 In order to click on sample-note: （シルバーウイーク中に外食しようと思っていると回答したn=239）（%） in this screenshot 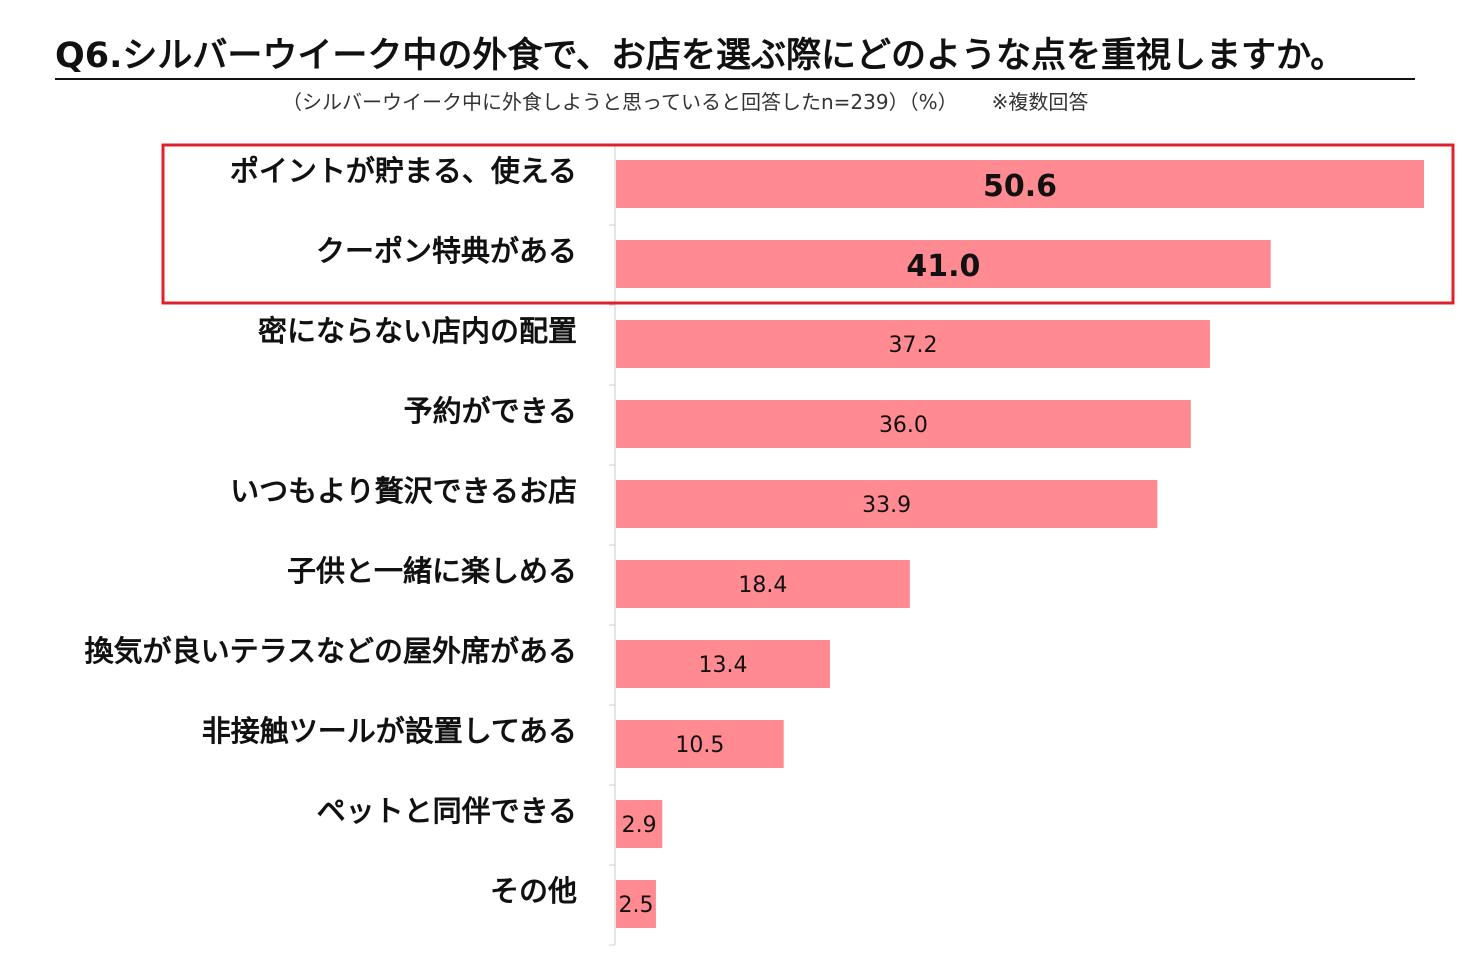, I will do `click(620, 102)`.